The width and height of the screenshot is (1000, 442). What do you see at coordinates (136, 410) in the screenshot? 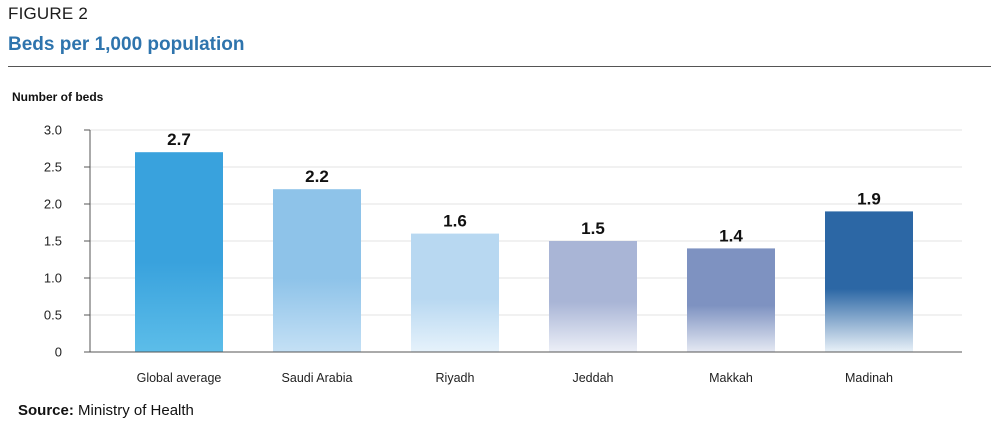
I see `source-text: Ministry of Health` at bounding box center [136, 410].